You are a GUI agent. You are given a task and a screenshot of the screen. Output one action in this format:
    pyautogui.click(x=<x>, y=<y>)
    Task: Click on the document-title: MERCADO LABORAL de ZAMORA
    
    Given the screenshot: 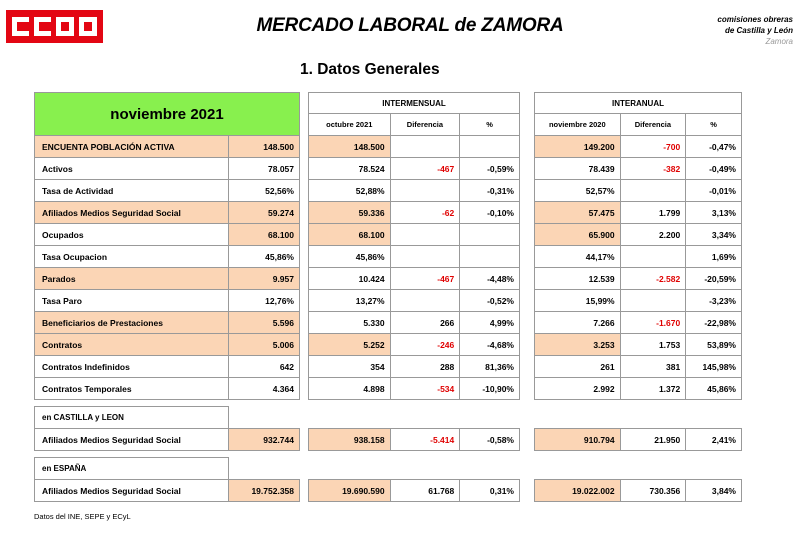 What is the action you would take?
    pyautogui.click(x=410, y=25)
    